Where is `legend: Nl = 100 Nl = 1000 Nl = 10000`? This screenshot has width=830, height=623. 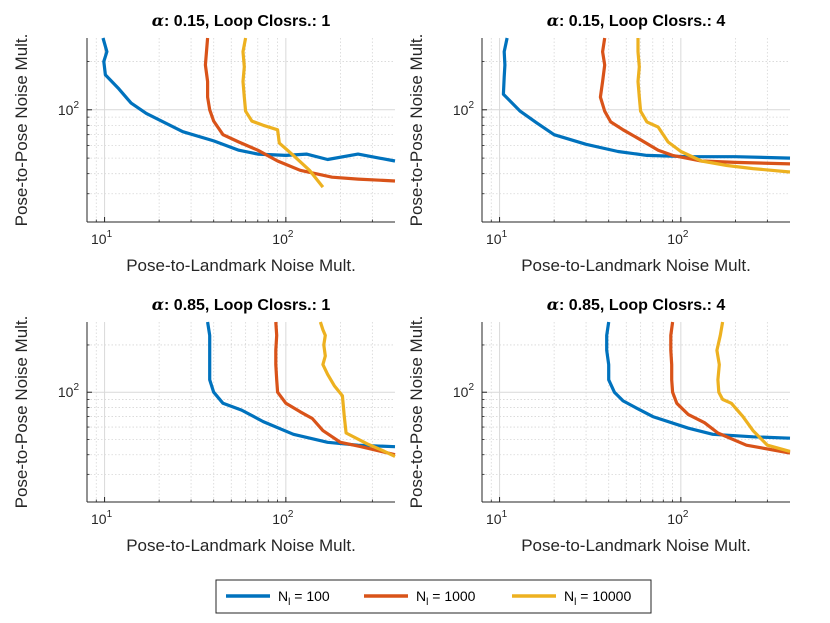 legend: Nl = 100 Nl = 1000 Nl = 10000 is located at coordinates (433, 596).